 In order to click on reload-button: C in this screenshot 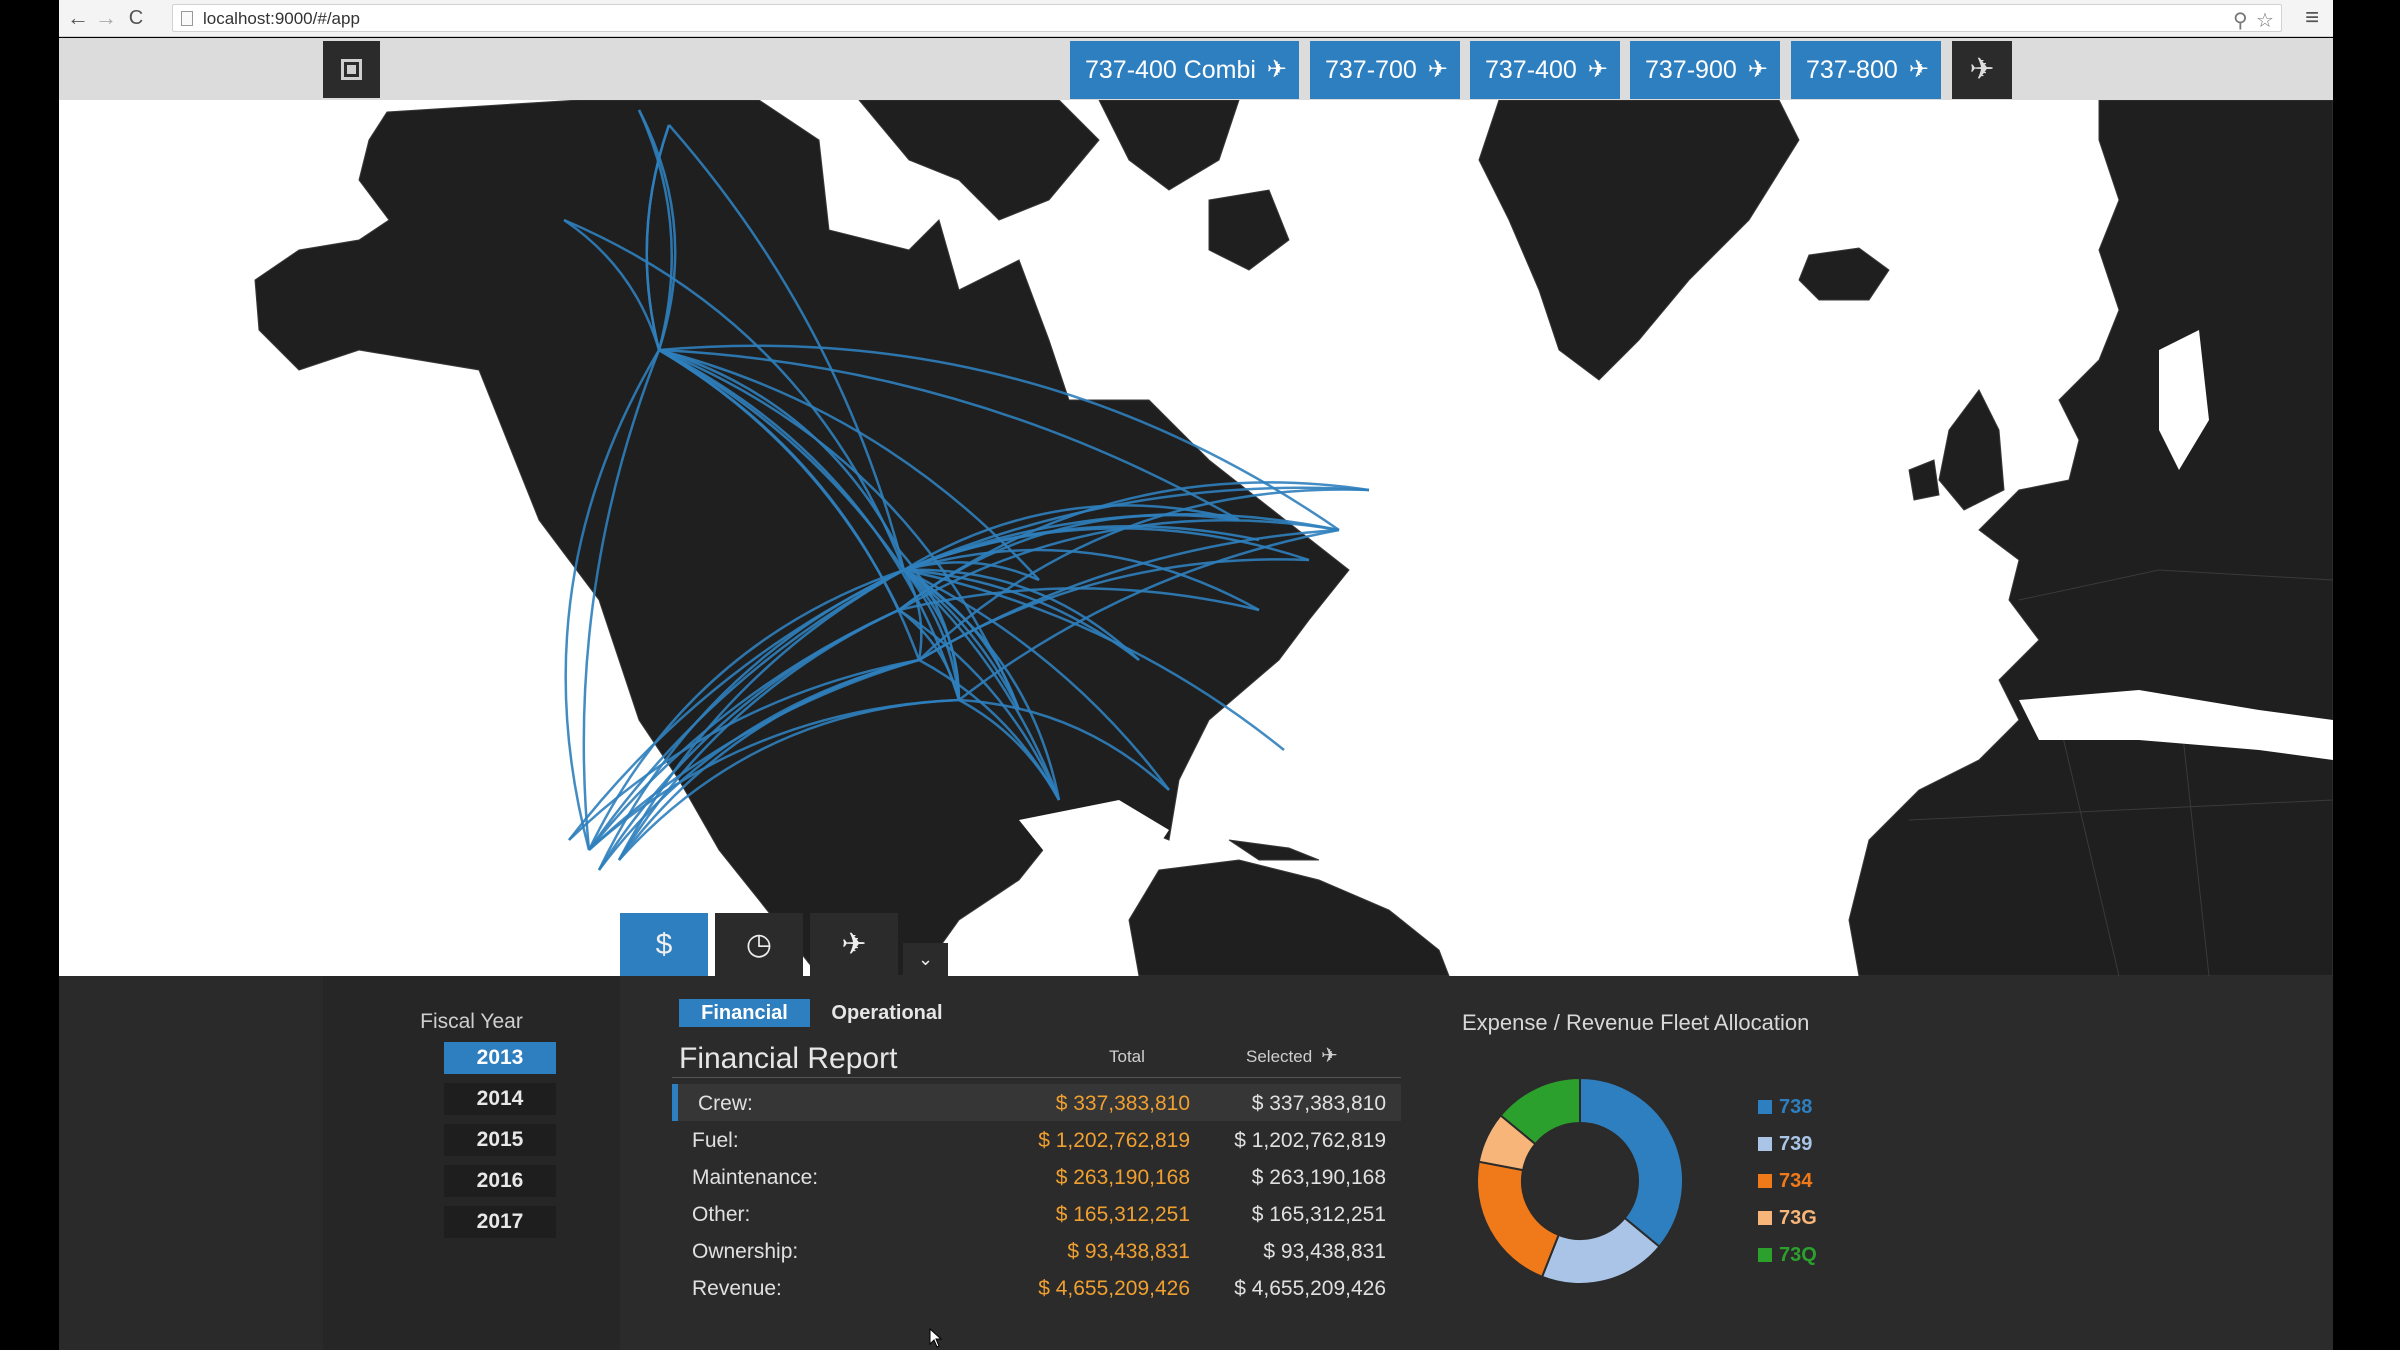, I will do `click(136, 18)`.